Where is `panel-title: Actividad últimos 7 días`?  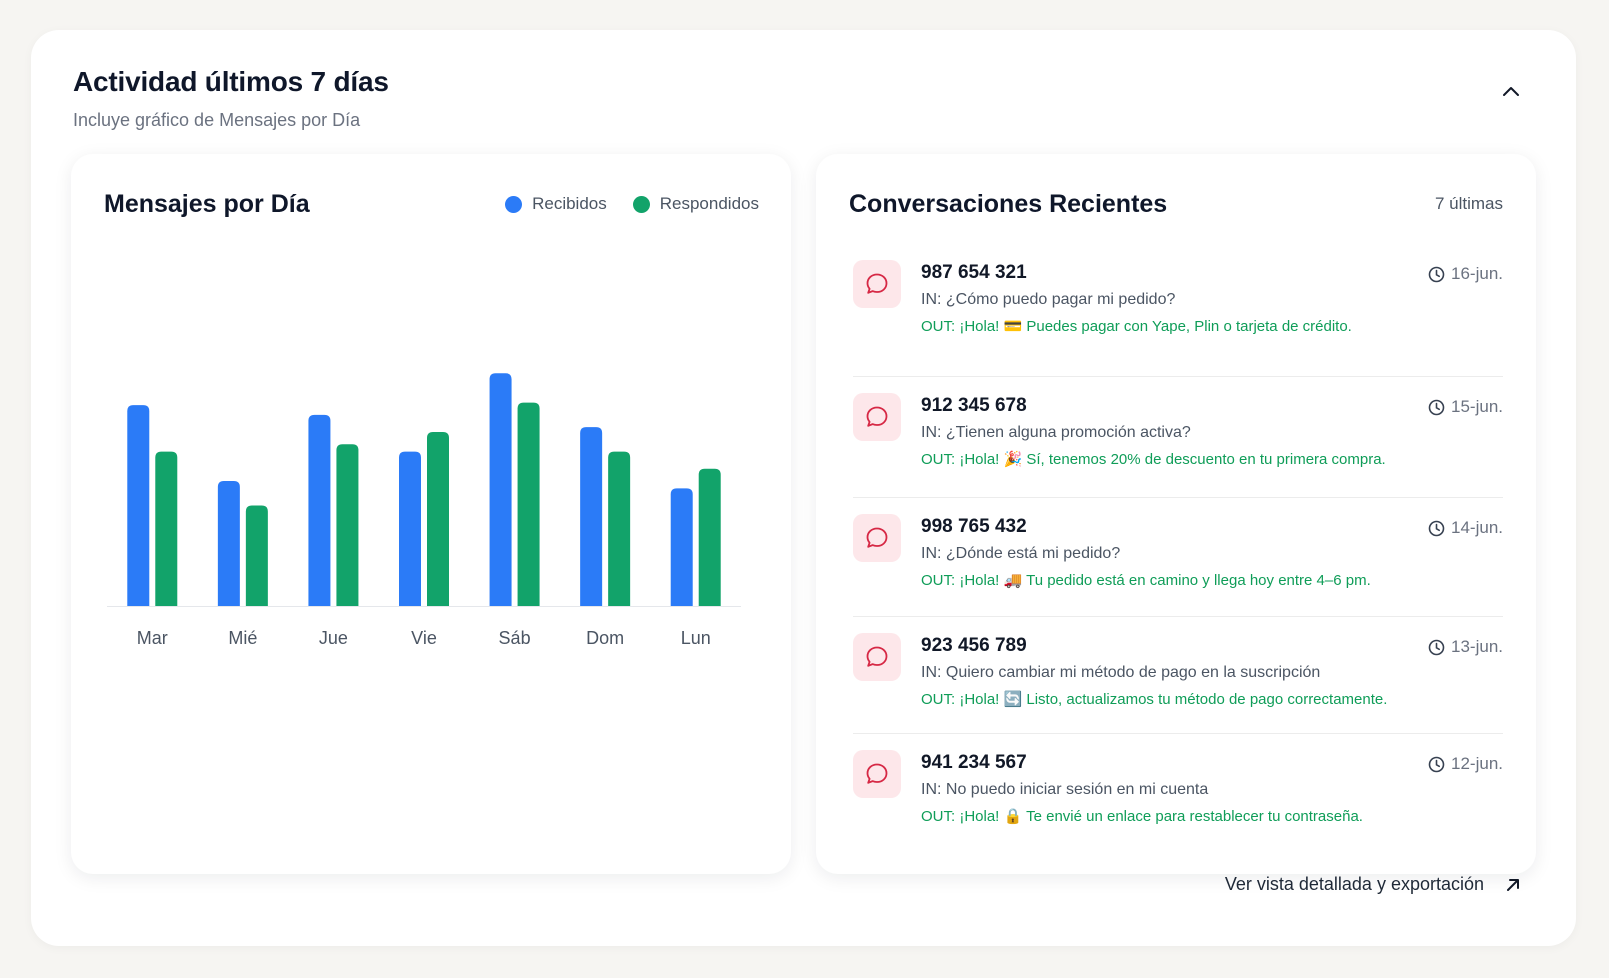
panel-title: Actividad últimos 7 días is located at coordinates (231, 81).